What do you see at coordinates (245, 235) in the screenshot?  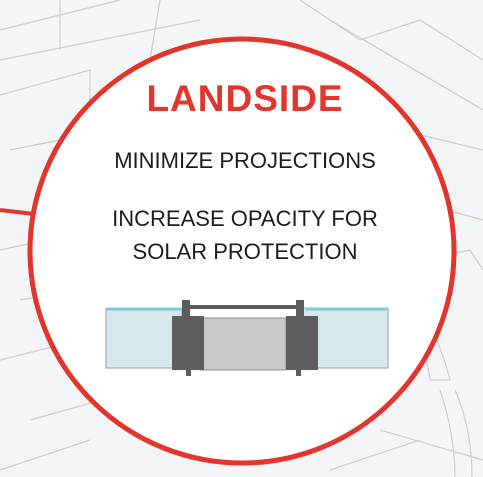 I see `strategy-increase-opacity: INCREASE OPACITY FOR SOLAR PROTECTION` at bounding box center [245, 235].